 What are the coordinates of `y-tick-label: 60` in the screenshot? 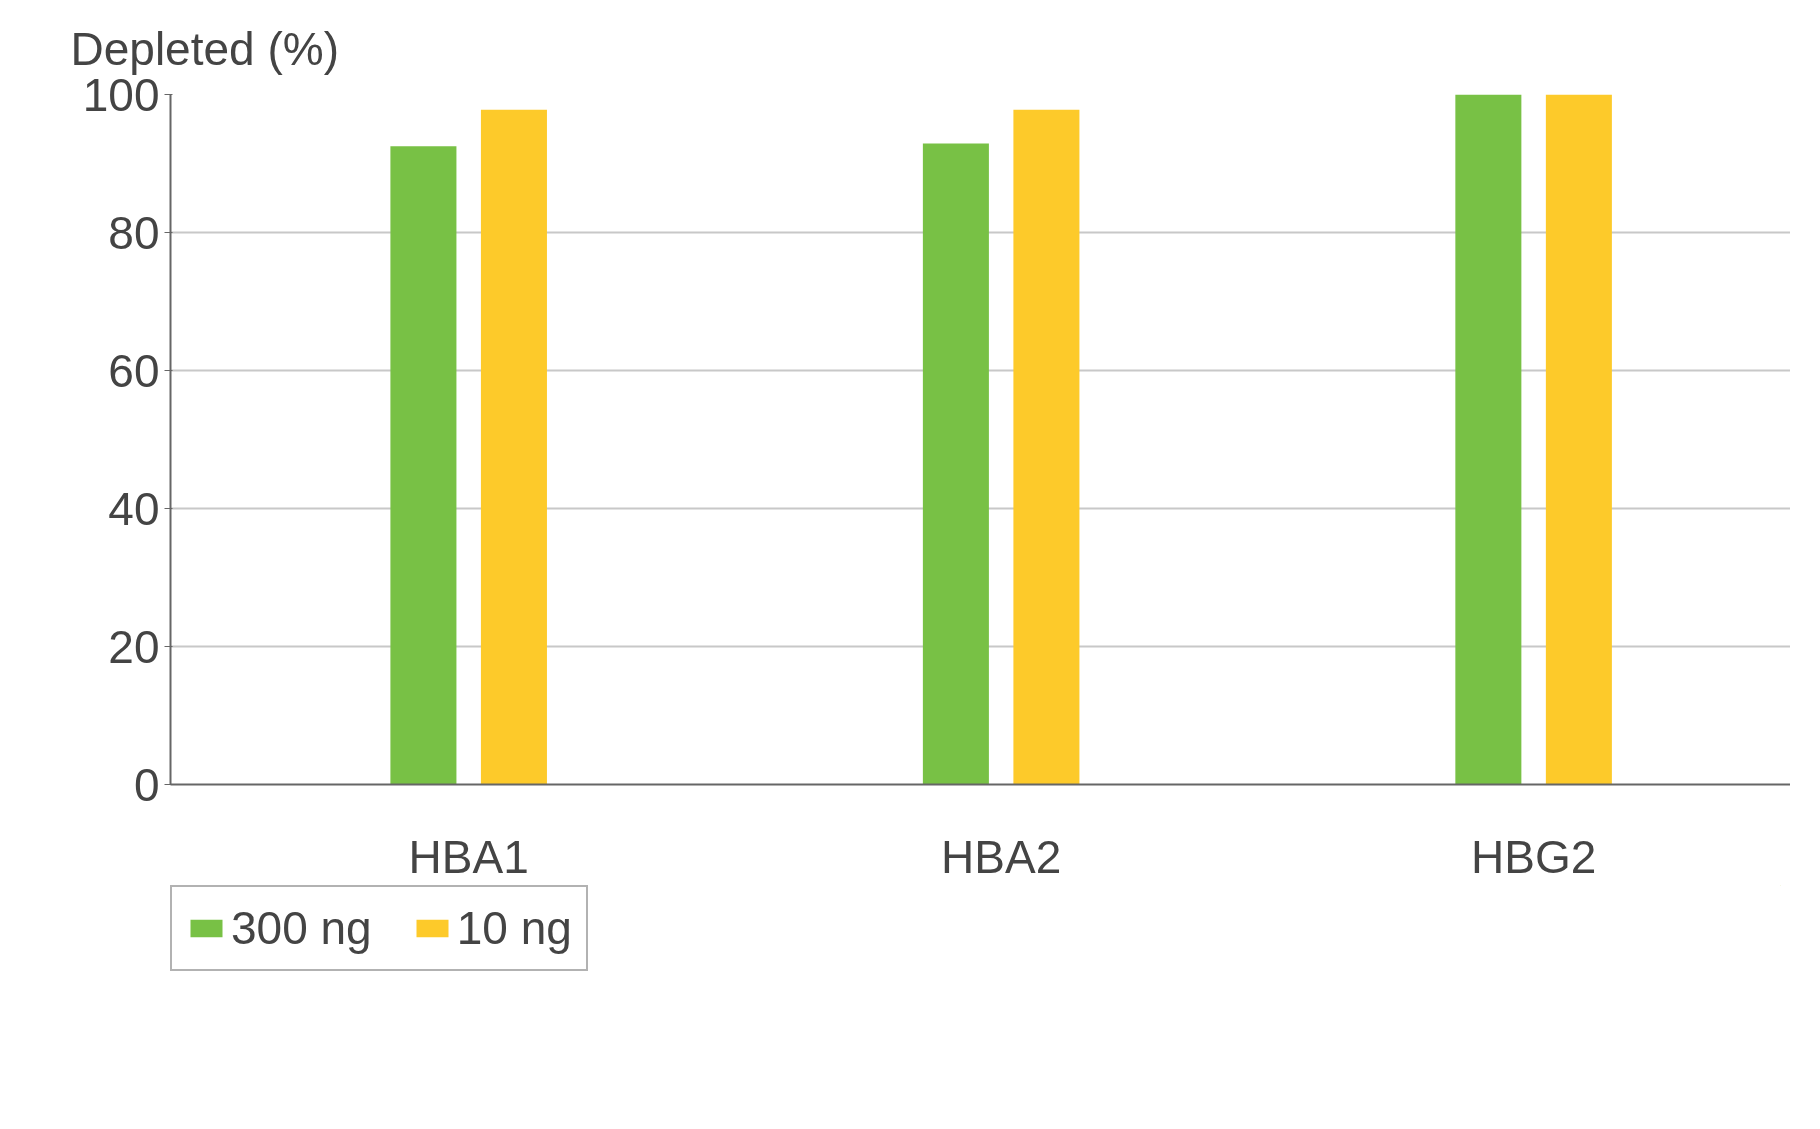 It's located at (134, 370).